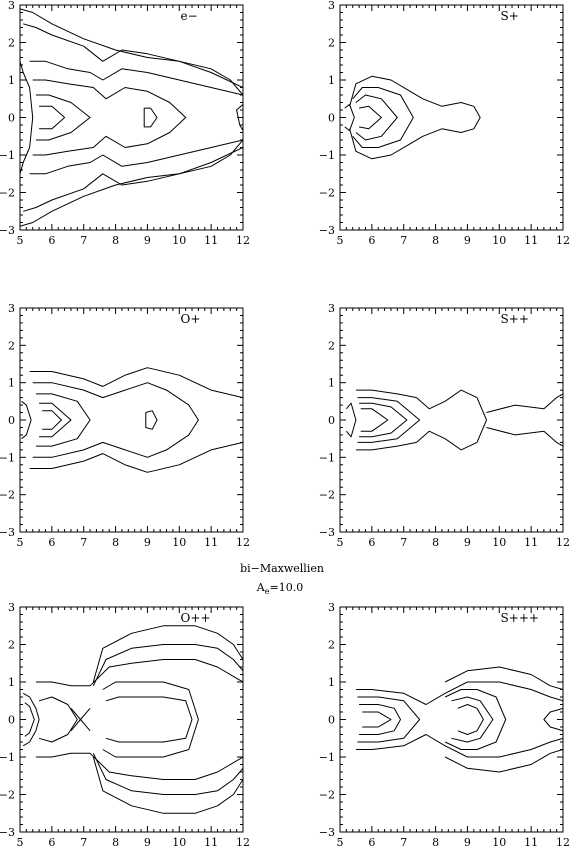 The width and height of the screenshot is (569, 853). What do you see at coordinates (189, 16) in the screenshot?
I see `panel-label: e−` at bounding box center [189, 16].